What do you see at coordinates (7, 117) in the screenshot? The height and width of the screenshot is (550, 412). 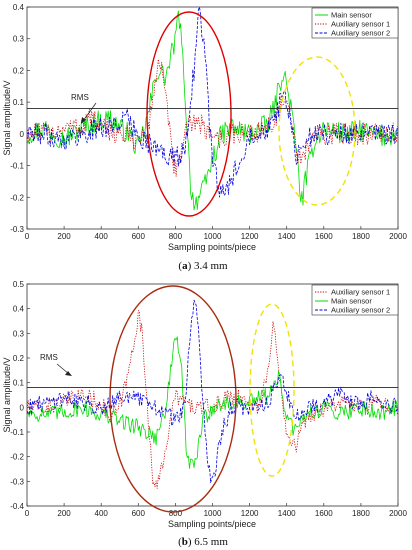 I see `ylabel-a: Signal amplitude/V` at bounding box center [7, 117].